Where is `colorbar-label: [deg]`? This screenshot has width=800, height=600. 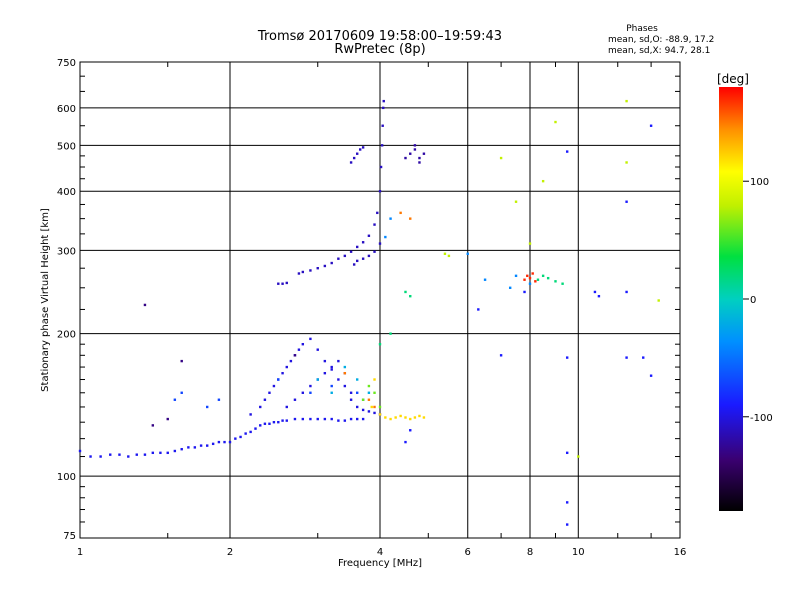
colorbar-label: [deg] is located at coordinates (733, 79).